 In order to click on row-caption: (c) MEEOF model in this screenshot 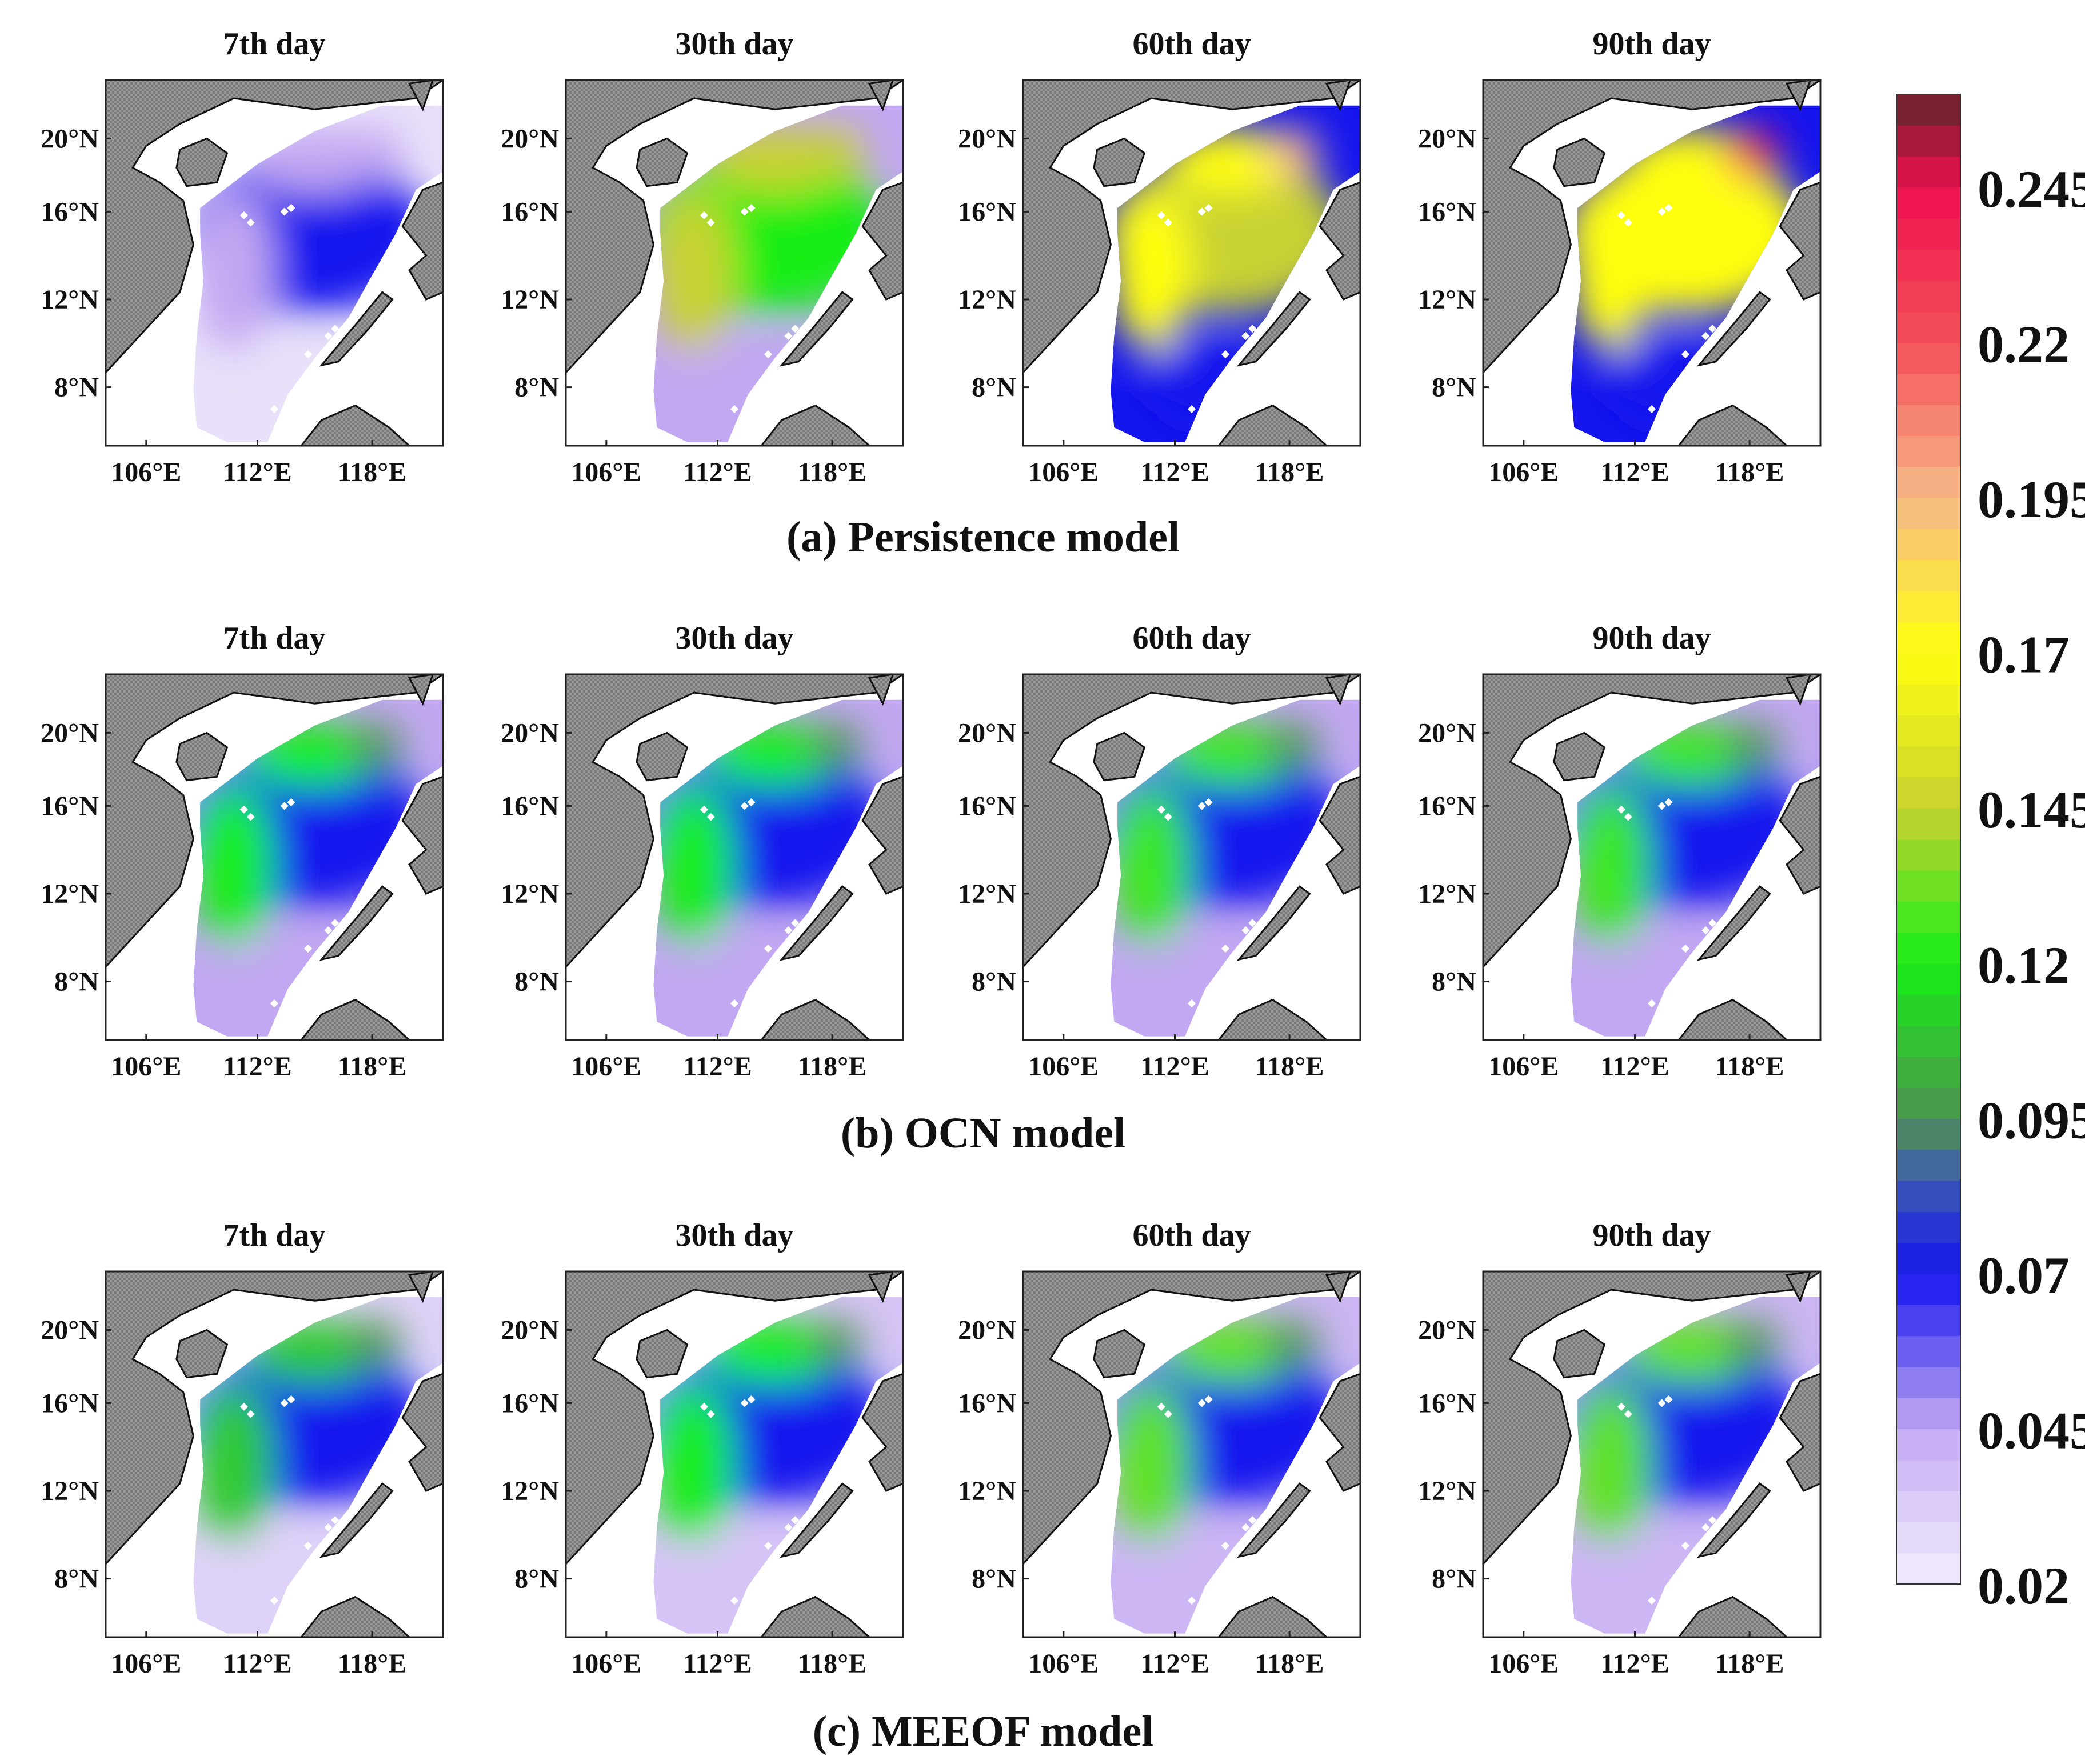, I will do `click(983, 1731)`.